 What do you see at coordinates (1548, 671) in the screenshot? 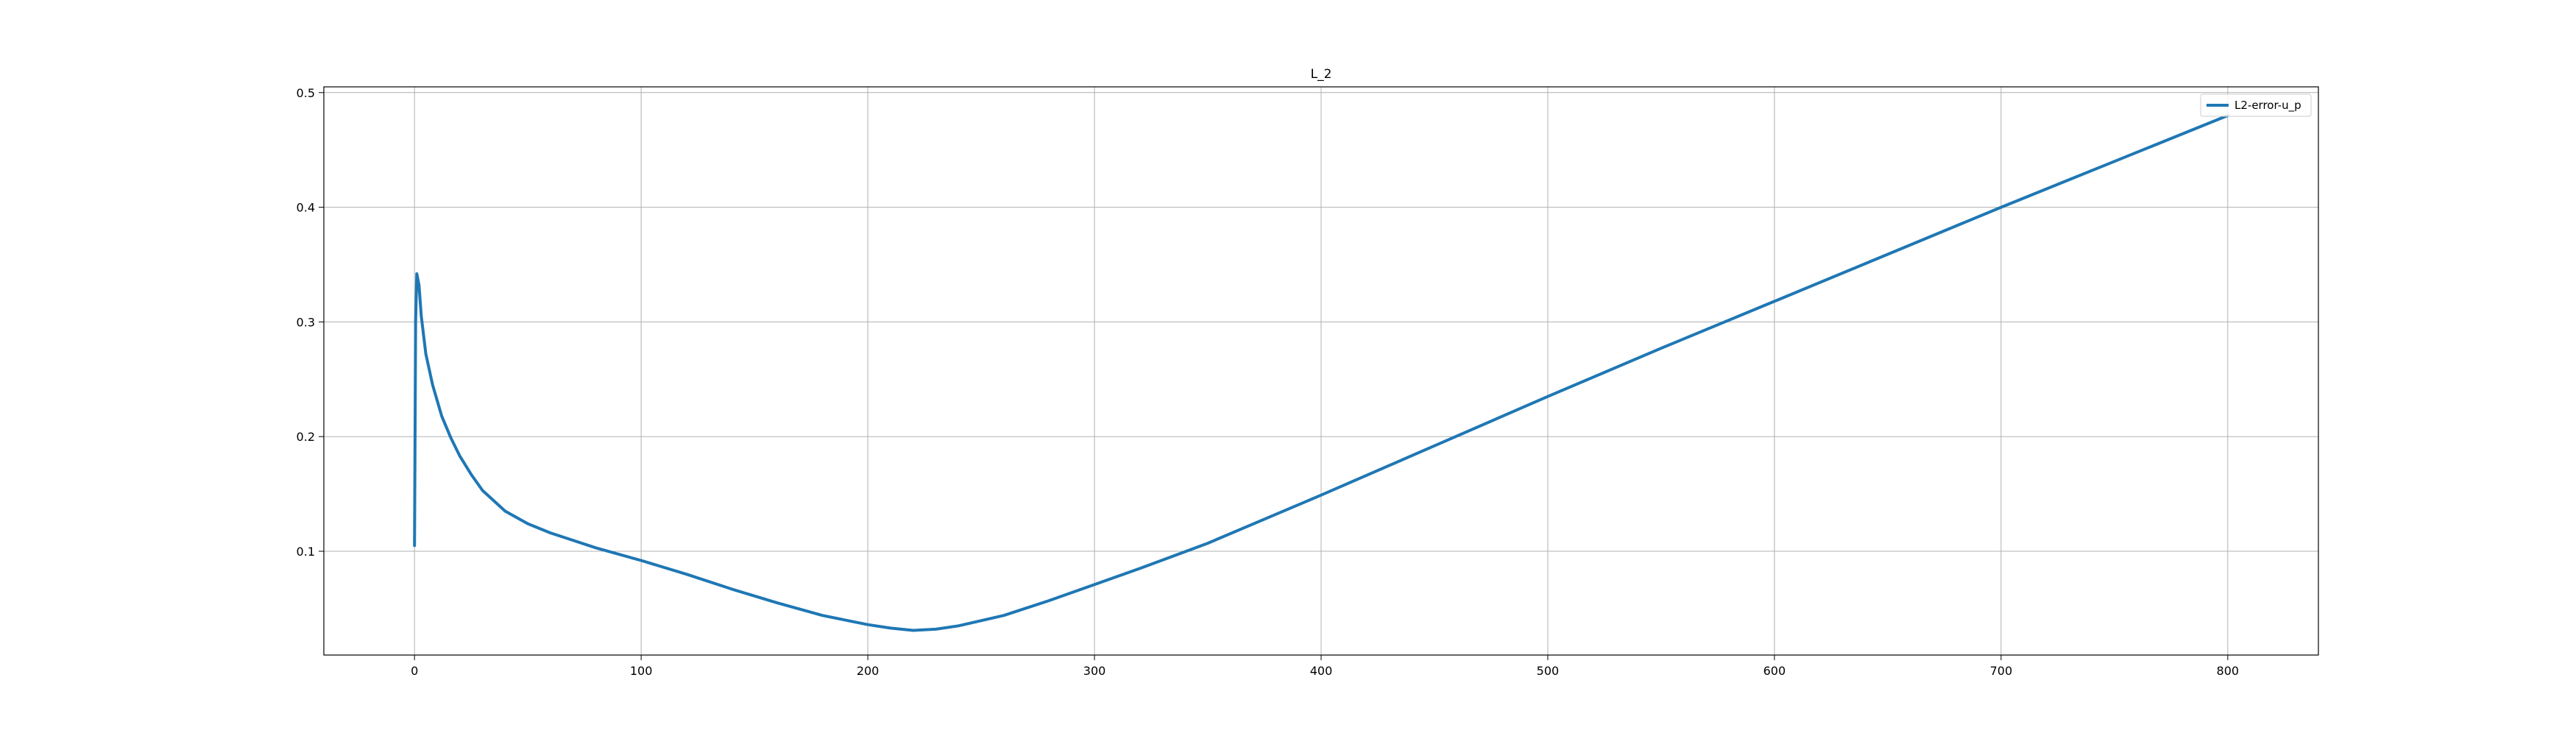
I see `x-tick-label: 500` at bounding box center [1548, 671].